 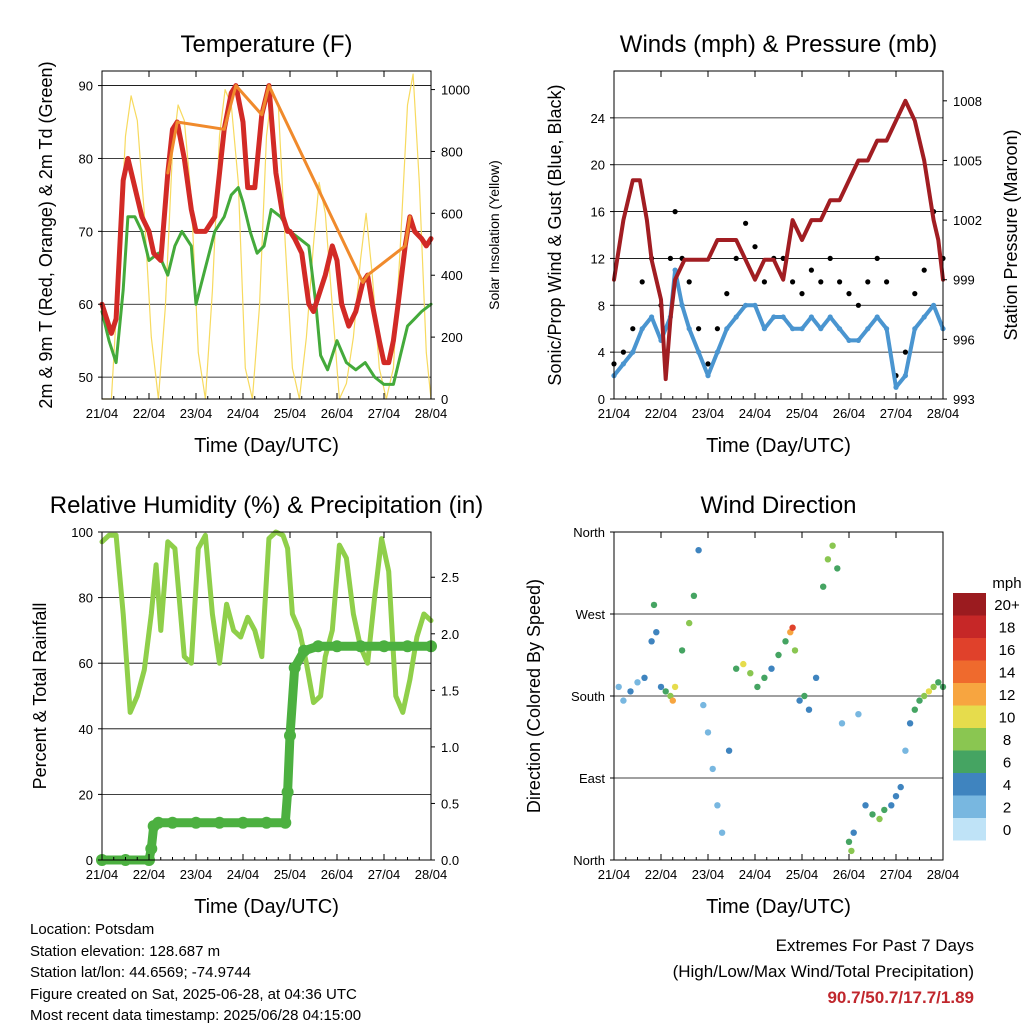 I want to click on y-tick-label: 8, so click(x=601, y=305).